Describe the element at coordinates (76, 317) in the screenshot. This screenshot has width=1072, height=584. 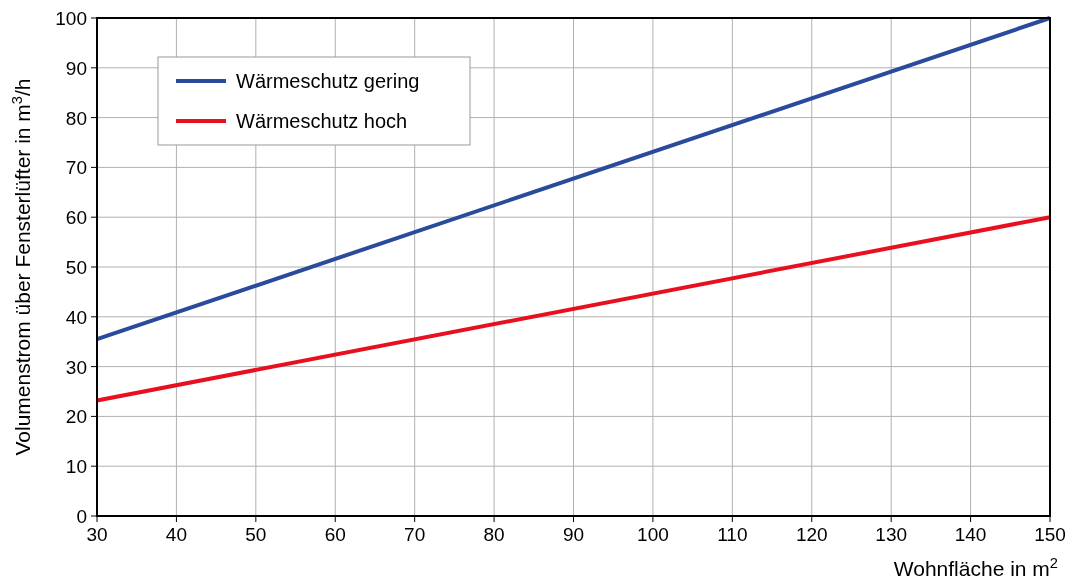
I see `y-tick-label: 40` at that location.